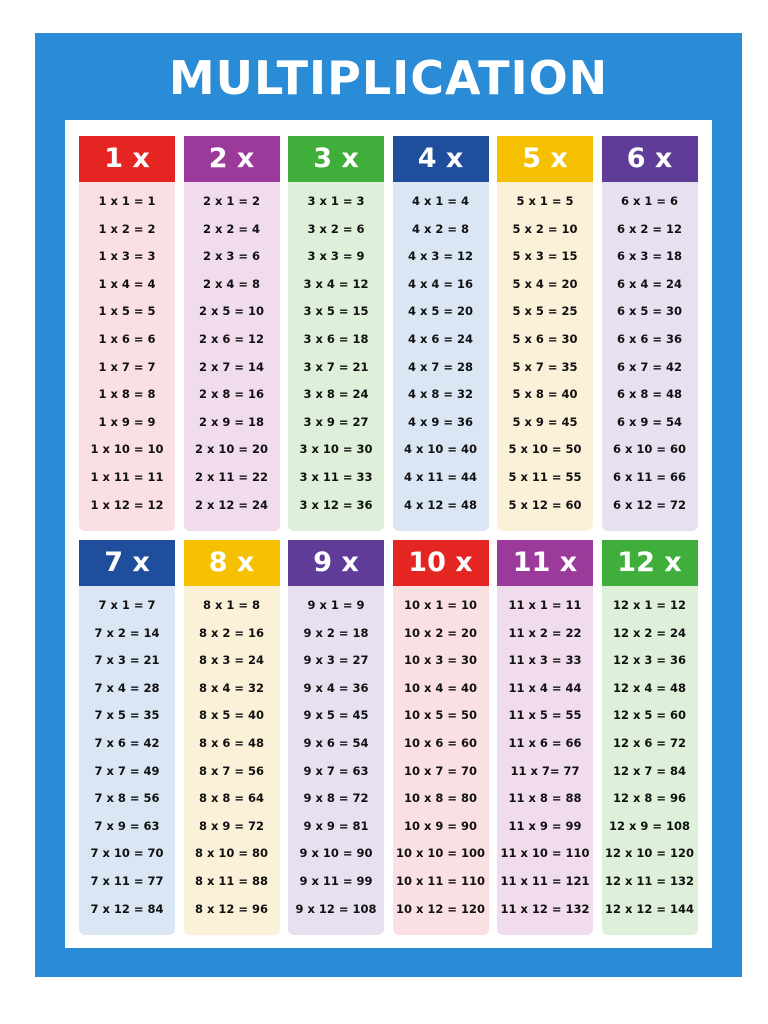 Image resolution: width=768 pixels, height=1024 pixels. I want to click on table-row: 6 x 6 = 36, so click(649, 339).